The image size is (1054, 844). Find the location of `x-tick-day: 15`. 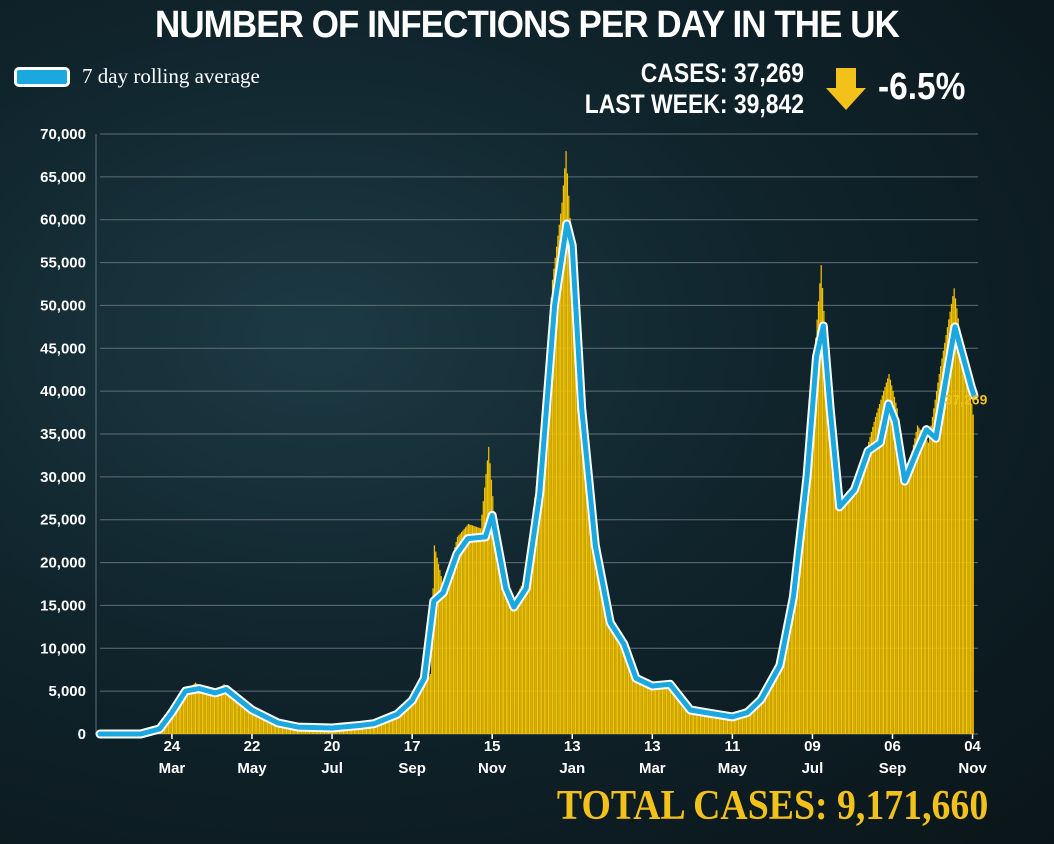

x-tick-day: 15 is located at coordinates (492, 746).